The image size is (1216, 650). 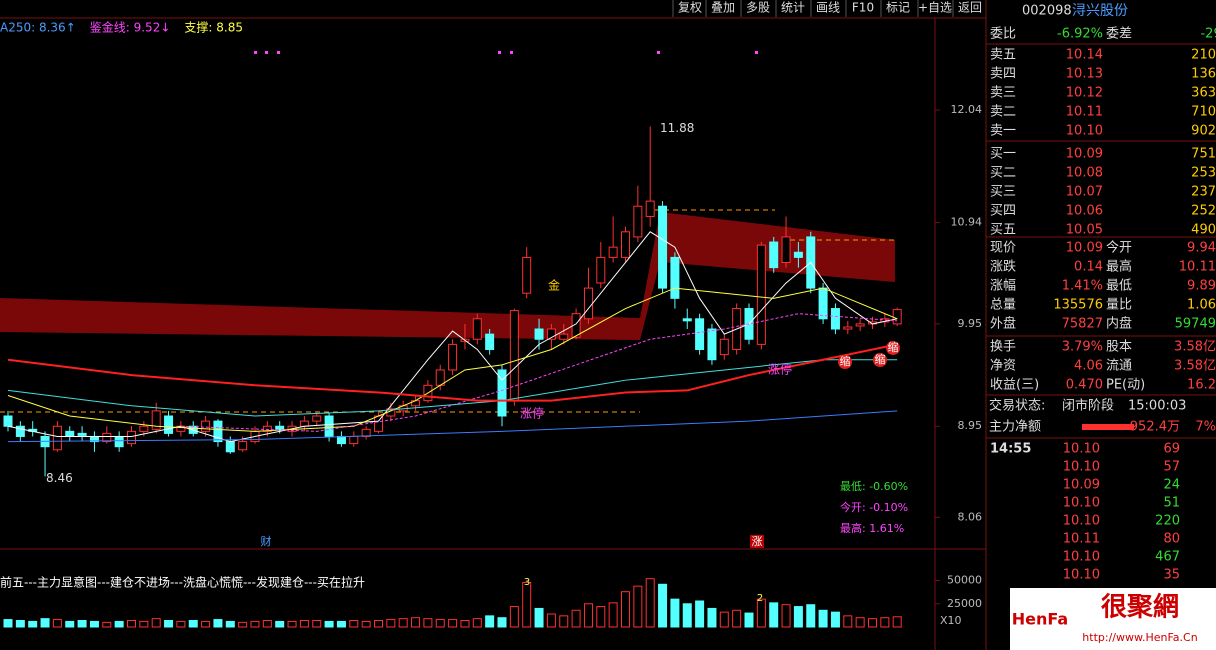 I want to click on y-tick-label: 8.06, so click(x=970, y=516).